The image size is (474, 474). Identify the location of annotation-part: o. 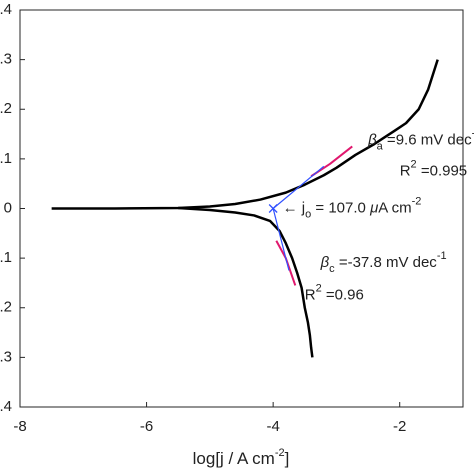
(308, 214).